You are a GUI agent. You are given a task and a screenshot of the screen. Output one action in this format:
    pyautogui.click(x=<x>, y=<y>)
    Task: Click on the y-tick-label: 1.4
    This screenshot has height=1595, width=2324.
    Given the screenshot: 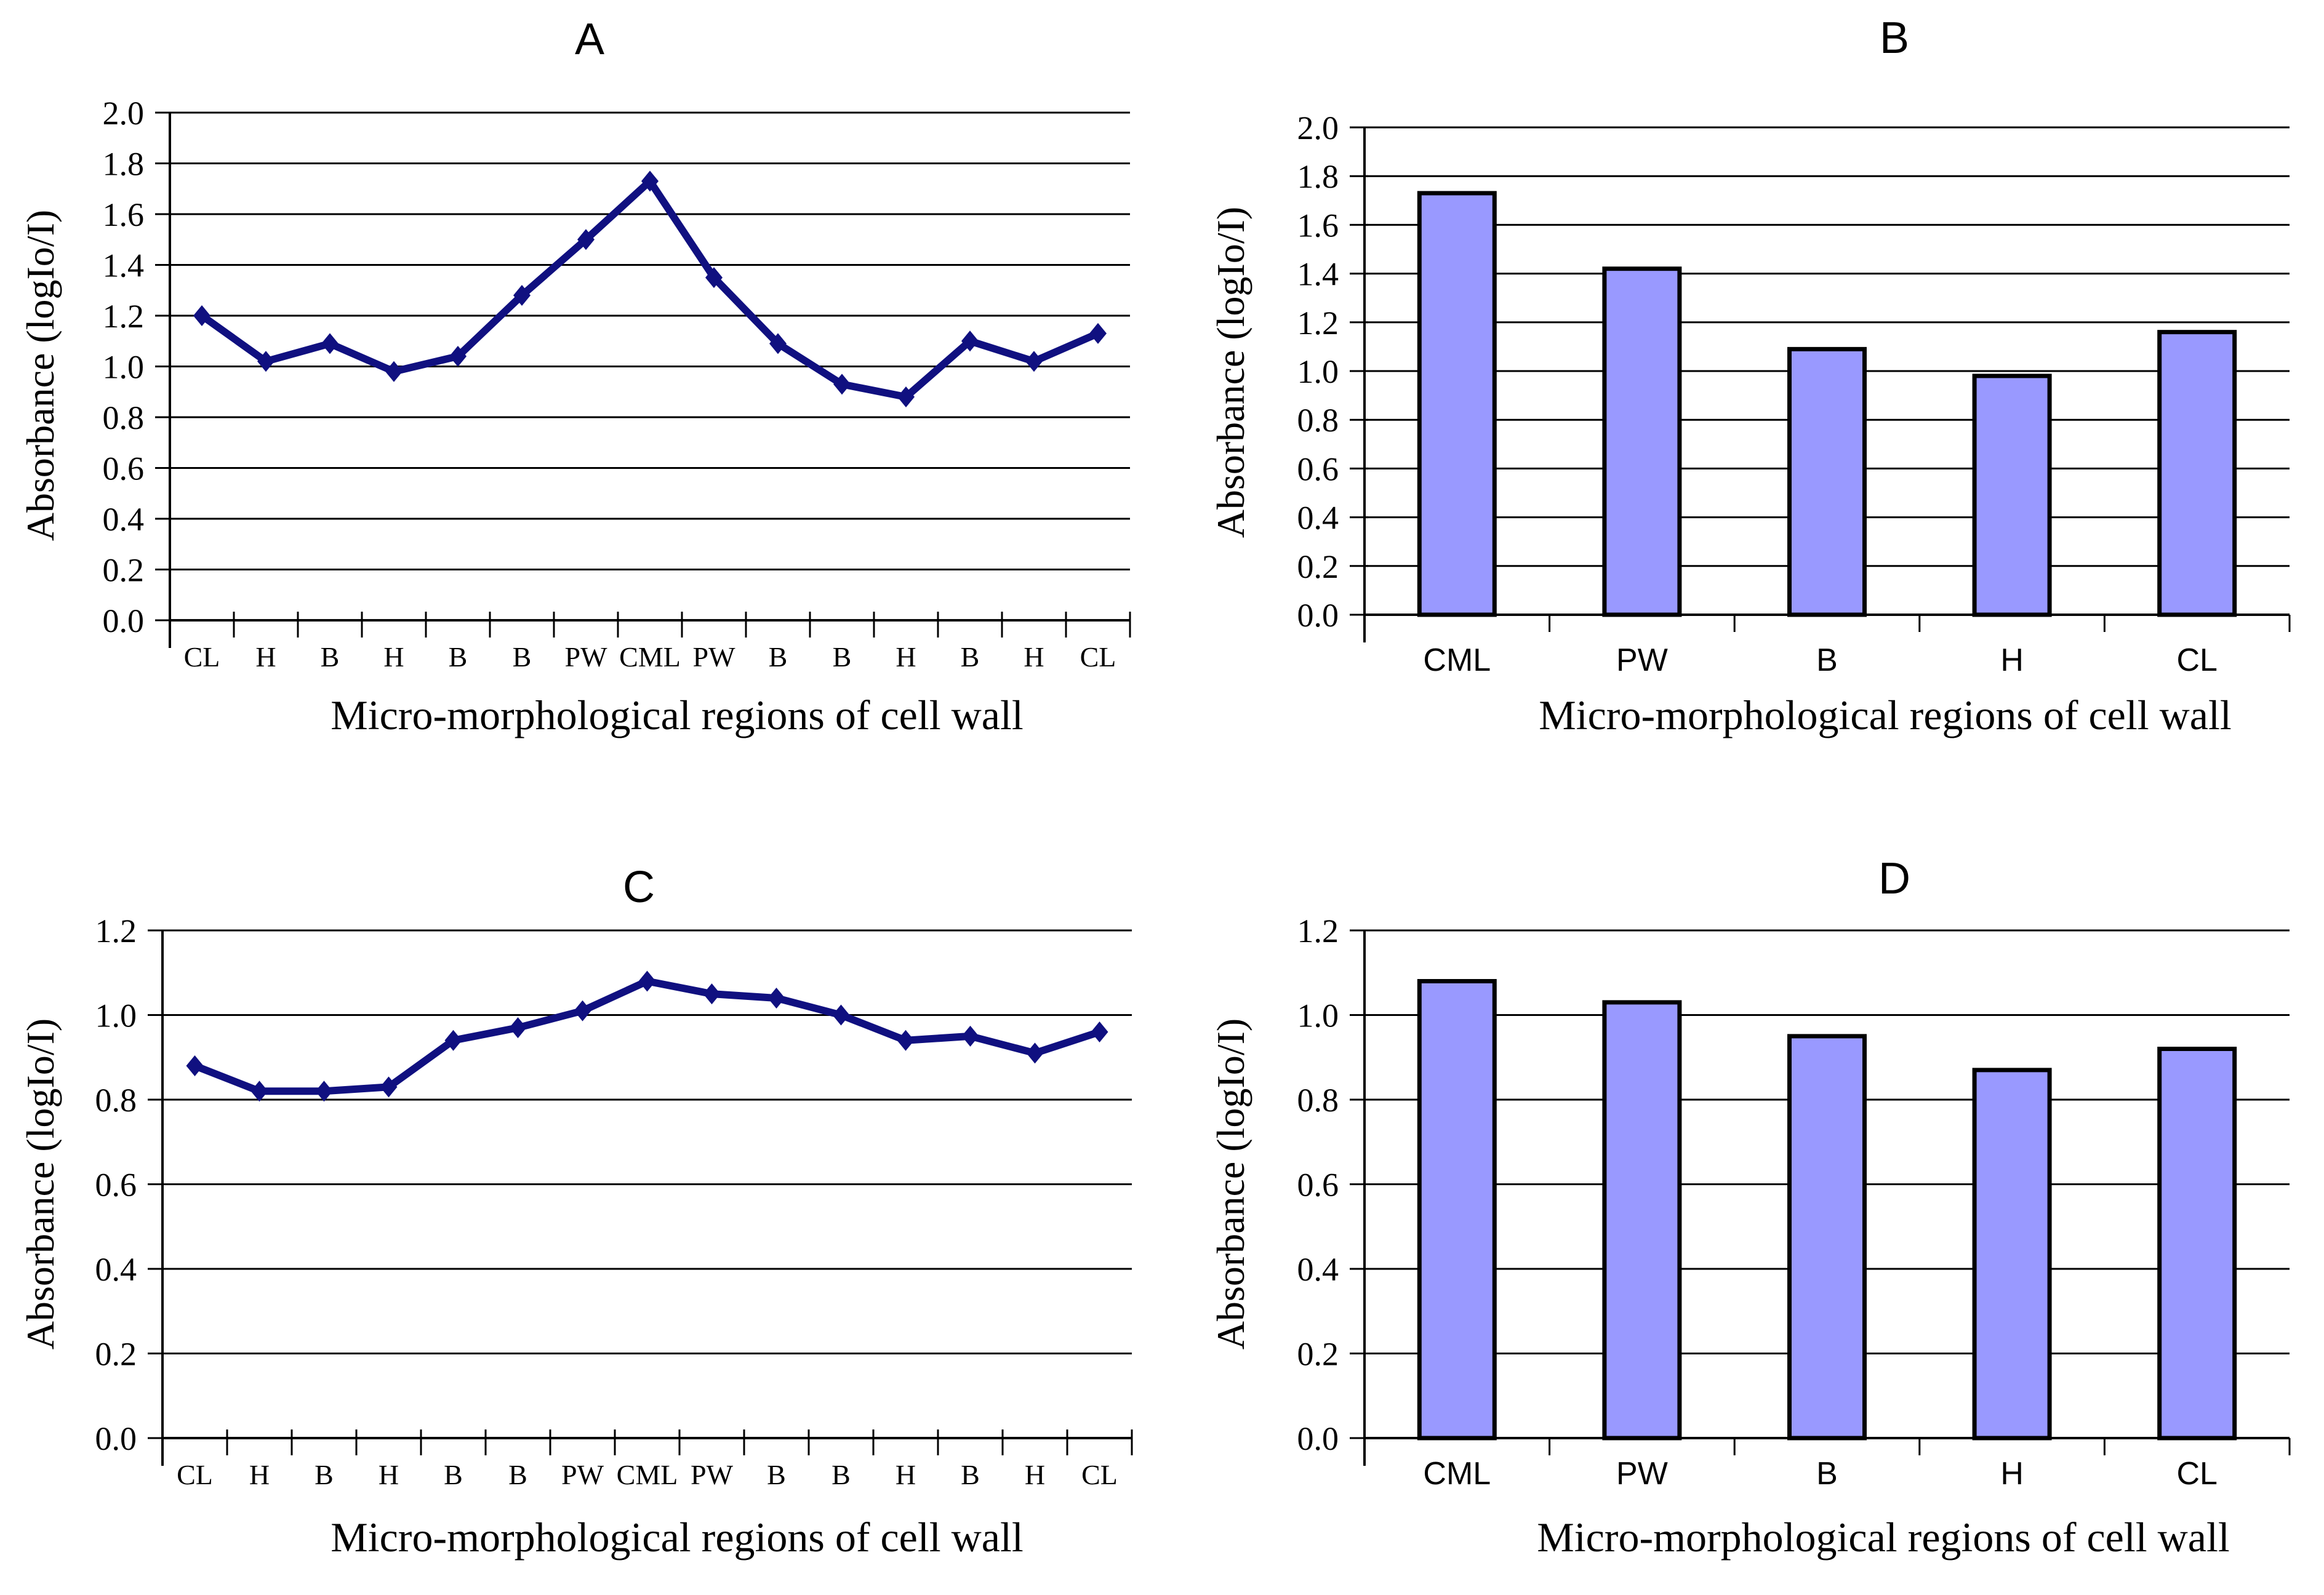 What is the action you would take?
    pyautogui.click(x=124, y=265)
    